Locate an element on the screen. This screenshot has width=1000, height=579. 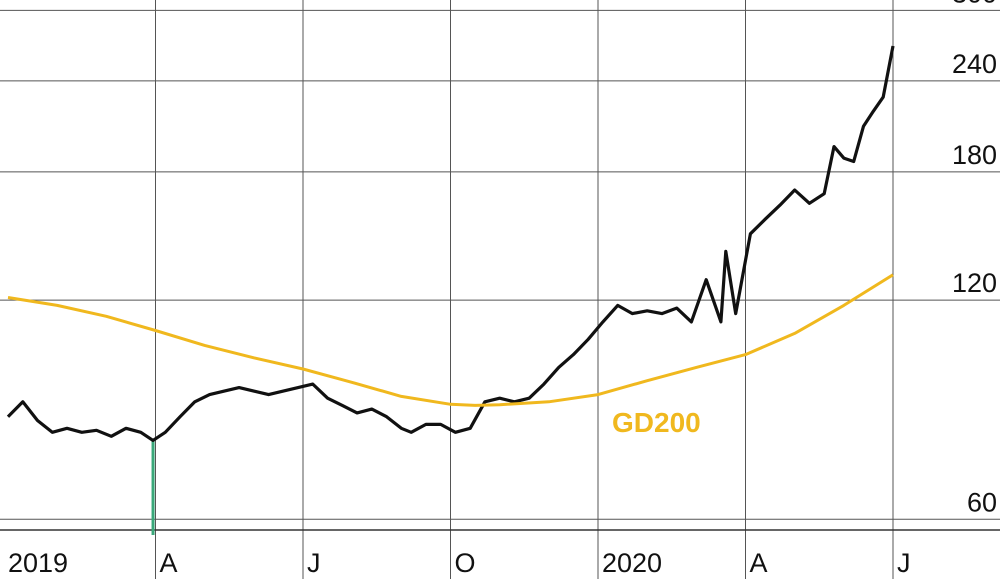
y-tick-label: 120 is located at coordinates (974, 283).